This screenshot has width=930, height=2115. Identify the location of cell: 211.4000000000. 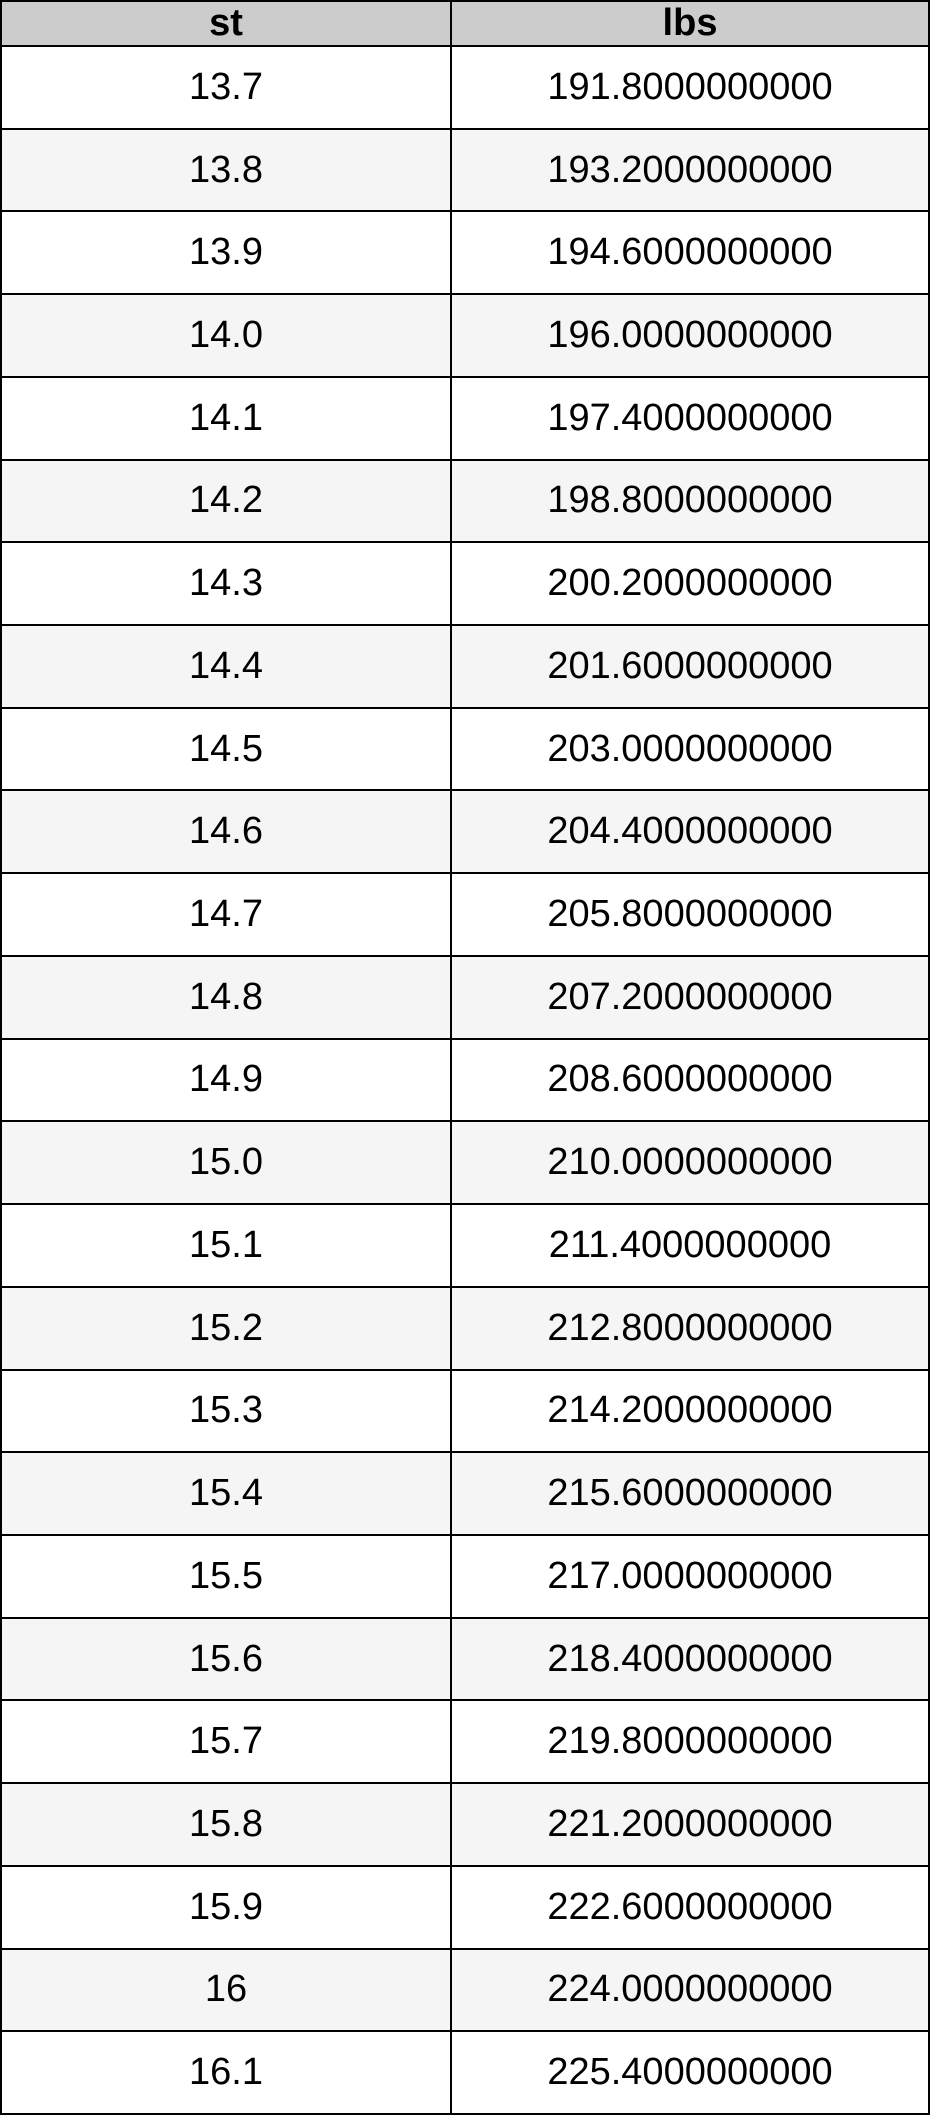
(690, 1245).